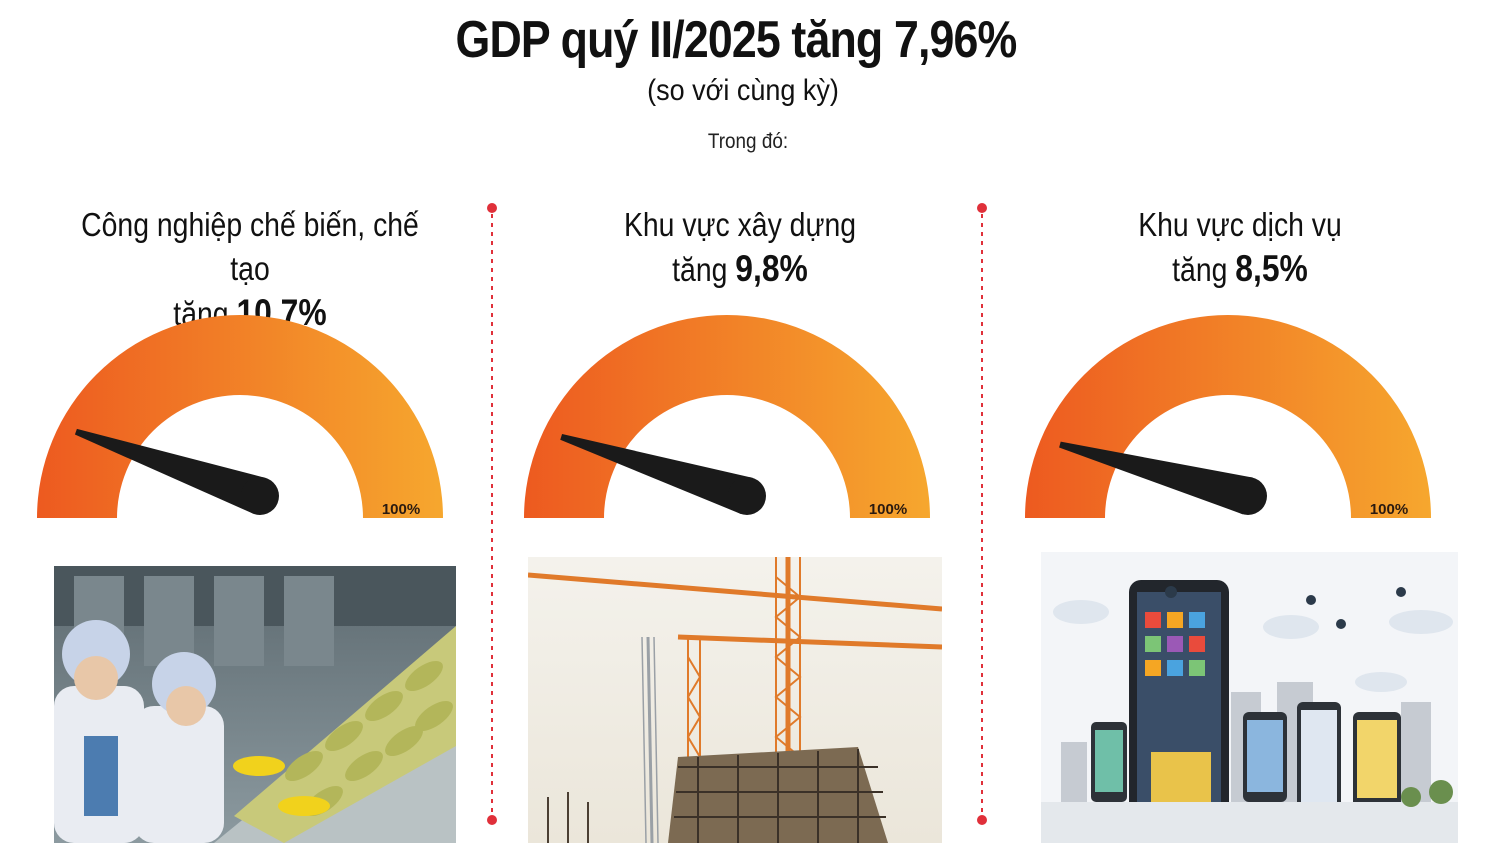  Describe the element at coordinates (982, 514) in the screenshot. I see `divider-right` at that location.